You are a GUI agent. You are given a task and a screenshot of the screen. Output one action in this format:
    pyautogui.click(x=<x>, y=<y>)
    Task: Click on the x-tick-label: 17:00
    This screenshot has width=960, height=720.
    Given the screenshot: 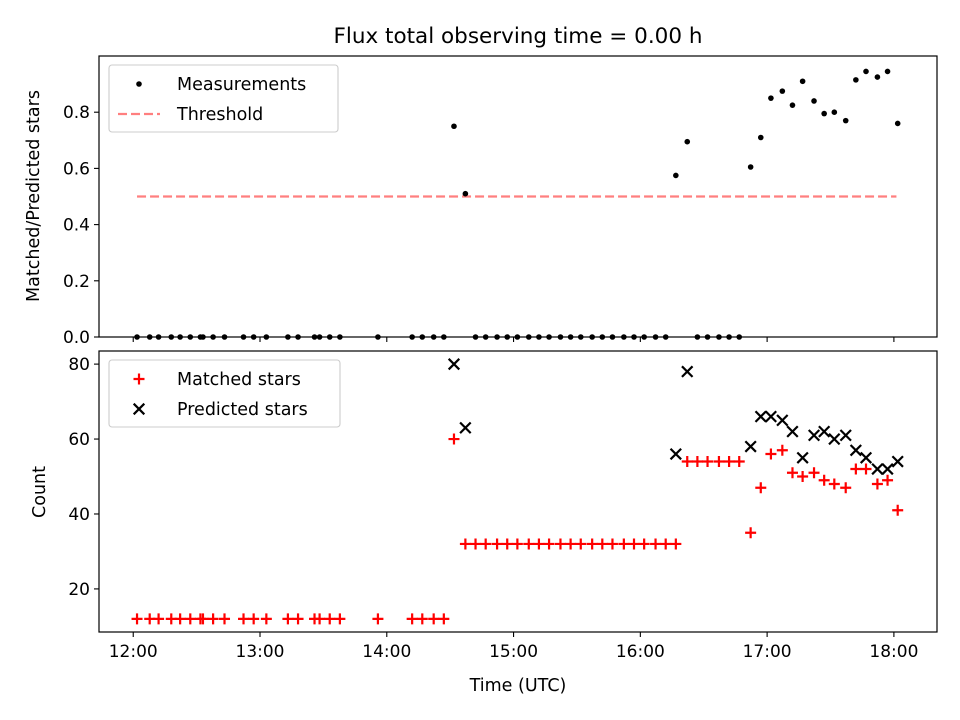 What is the action you would take?
    pyautogui.click(x=767, y=652)
    